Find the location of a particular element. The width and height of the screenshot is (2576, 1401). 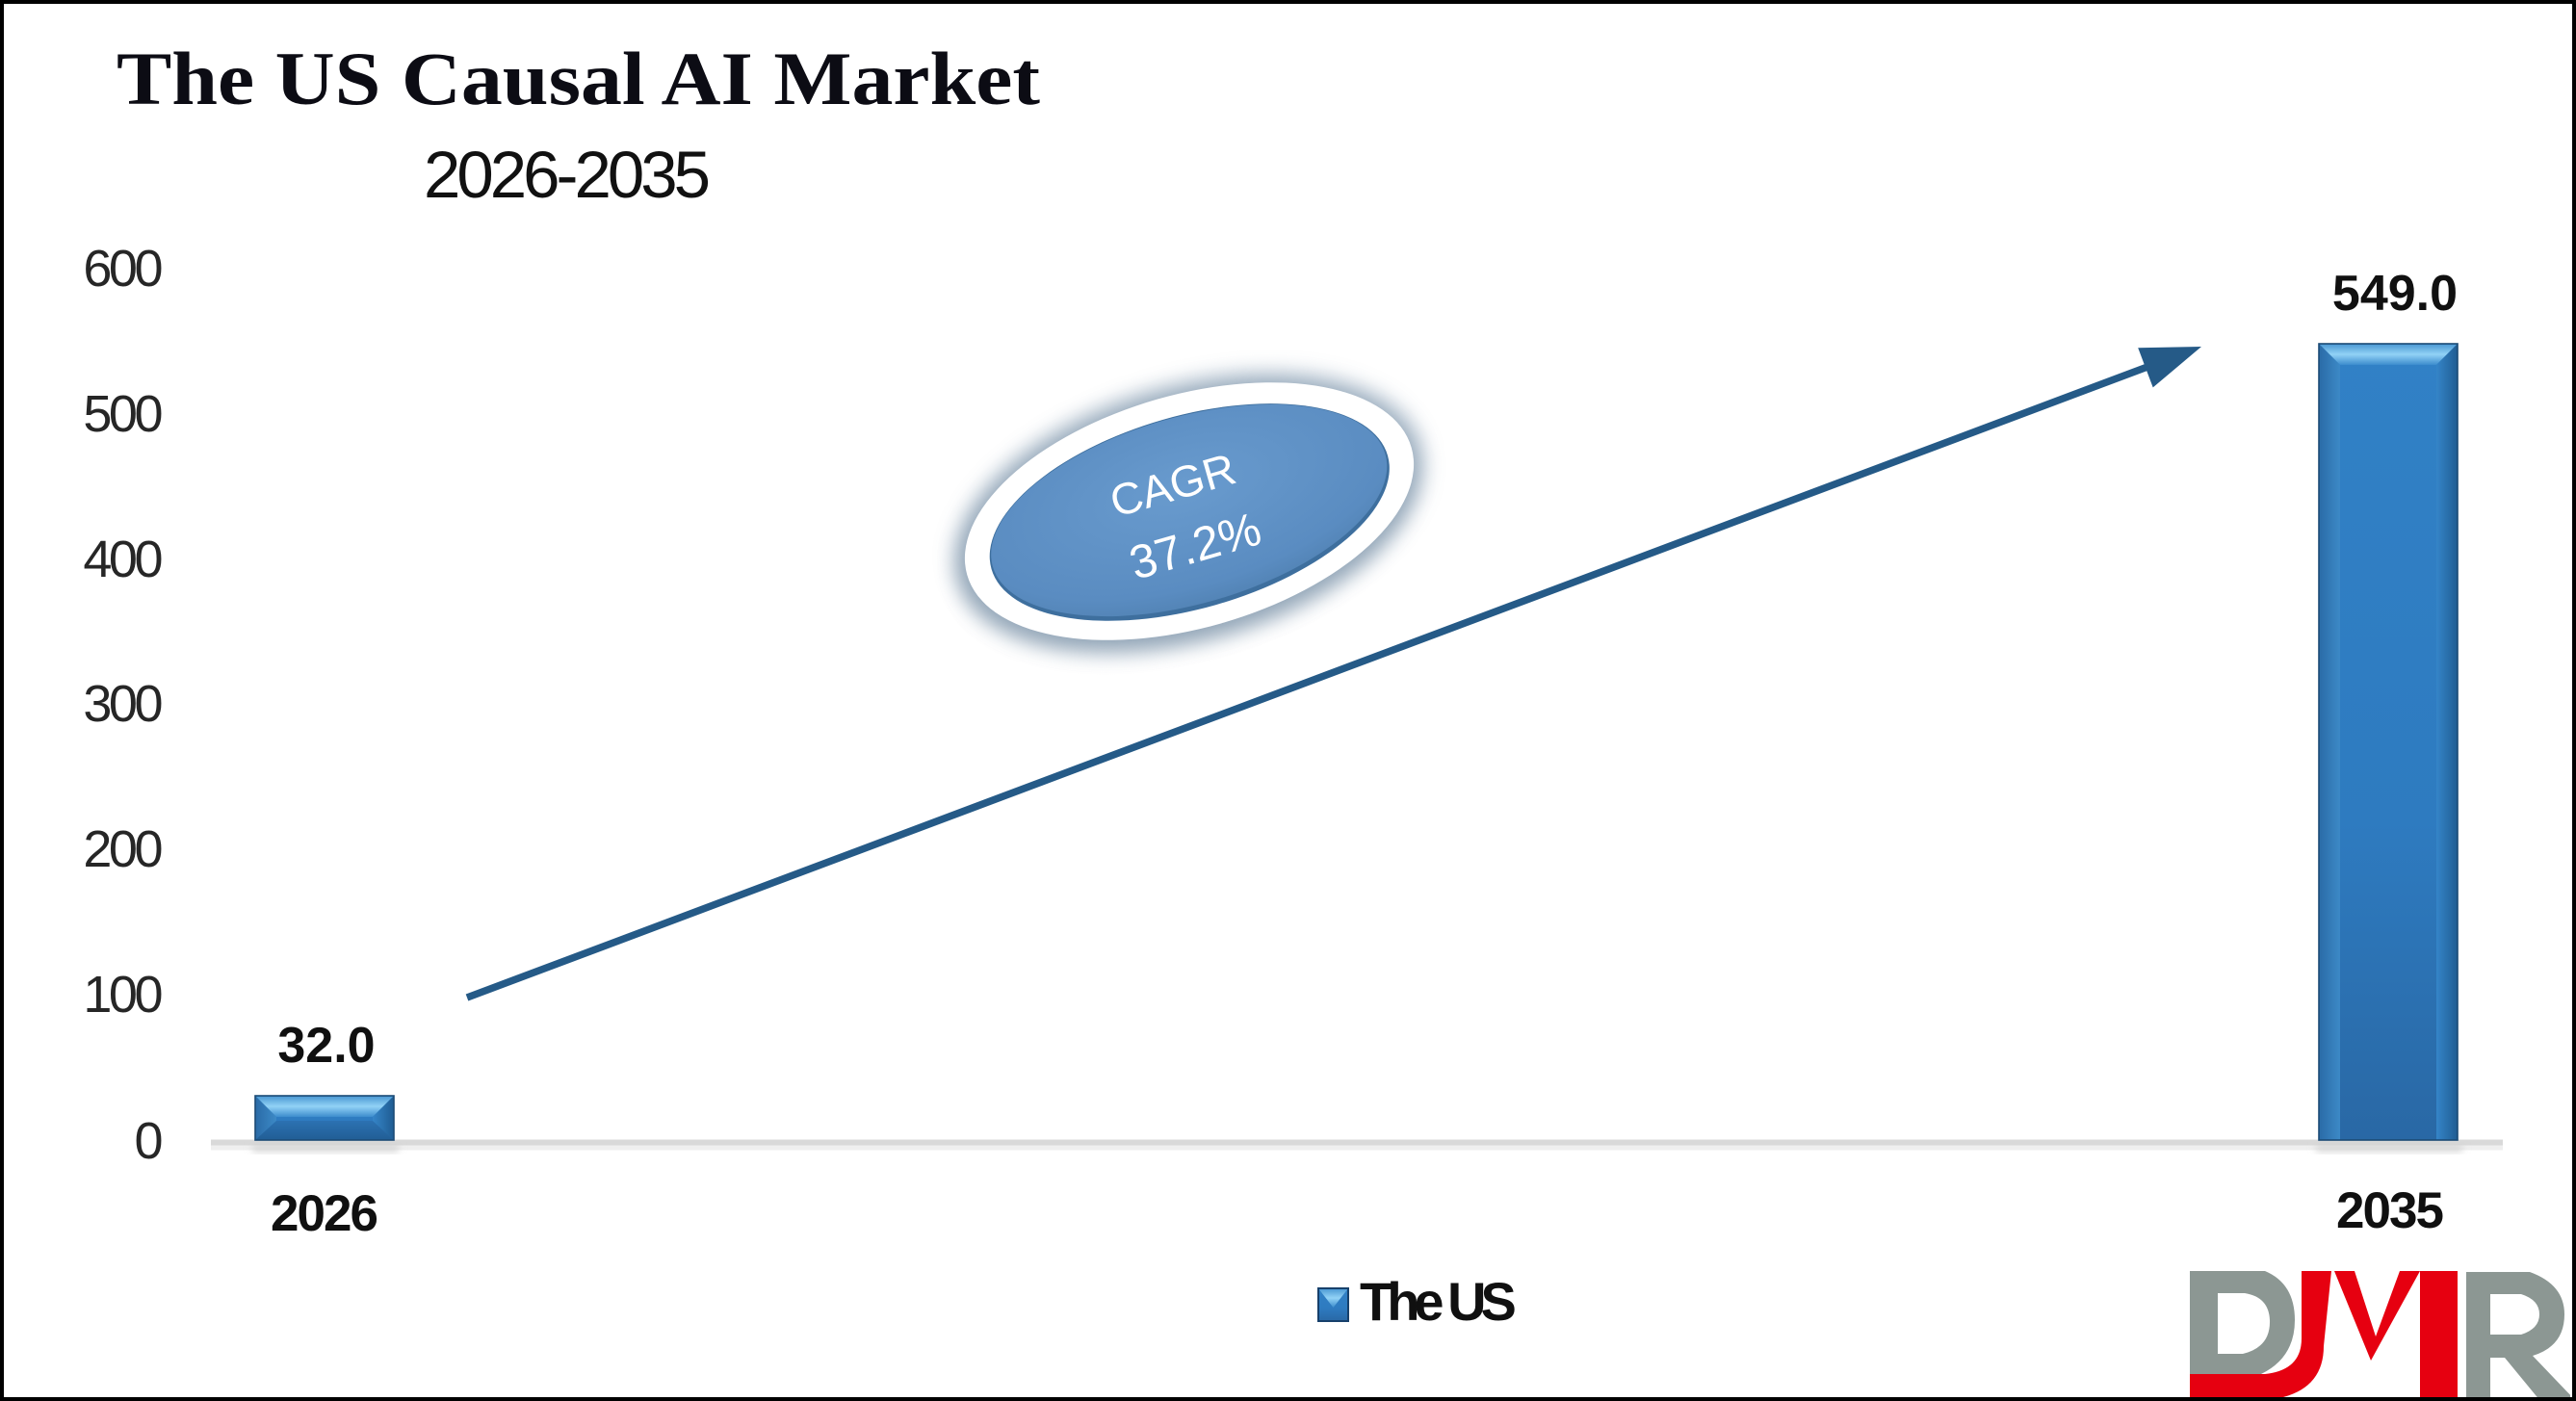

svg-text: 32.0 is located at coordinates (326, 1046).